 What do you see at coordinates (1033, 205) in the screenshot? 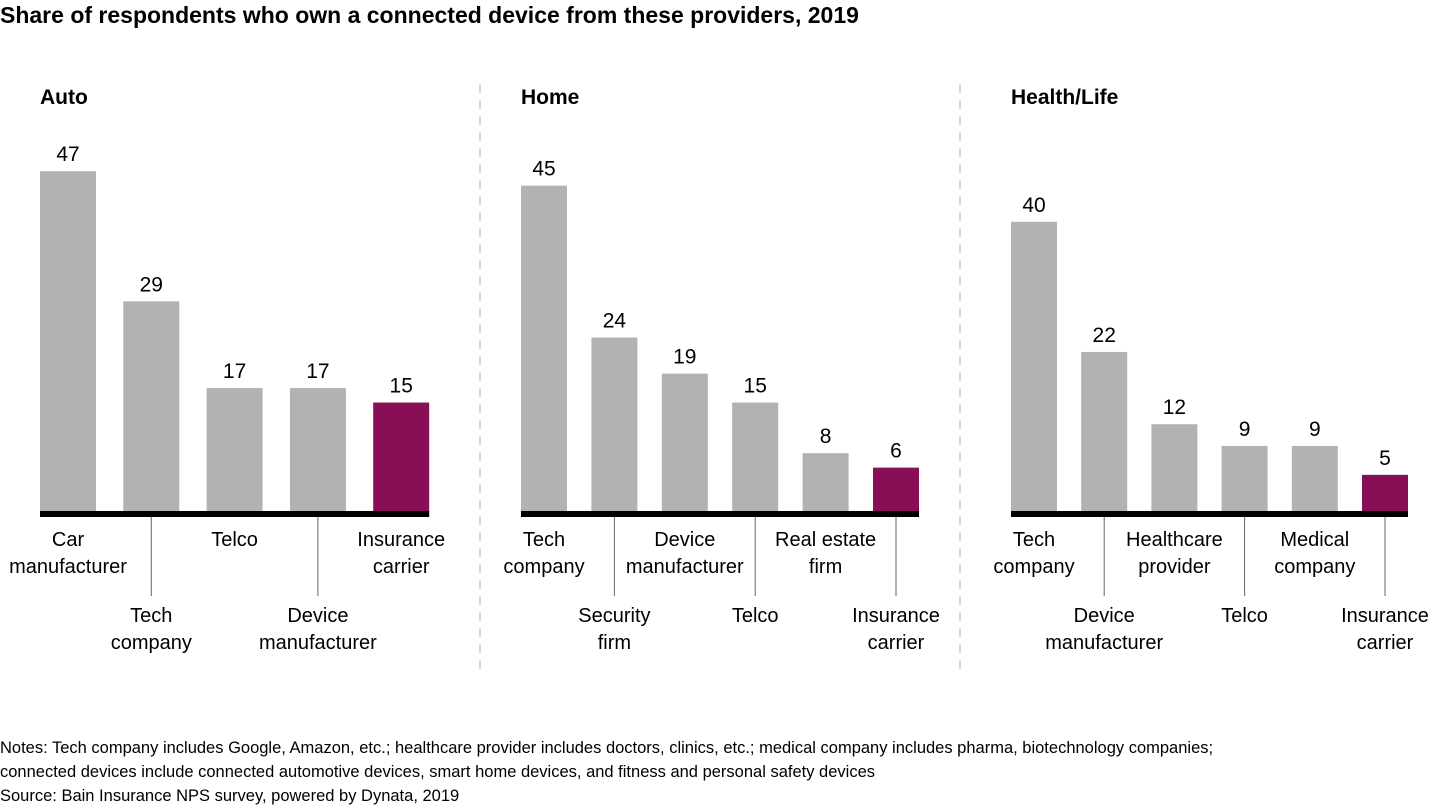
I see `data-label: 40` at bounding box center [1033, 205].